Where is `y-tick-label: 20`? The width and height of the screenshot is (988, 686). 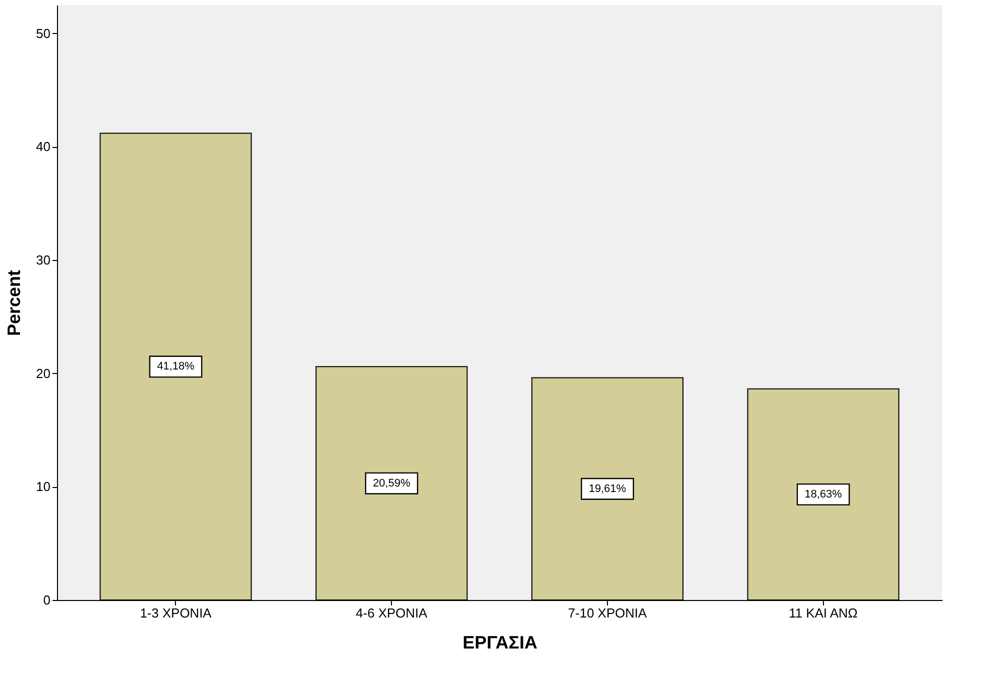 y-tick-label: 20 is located at coordinates (43, 373).